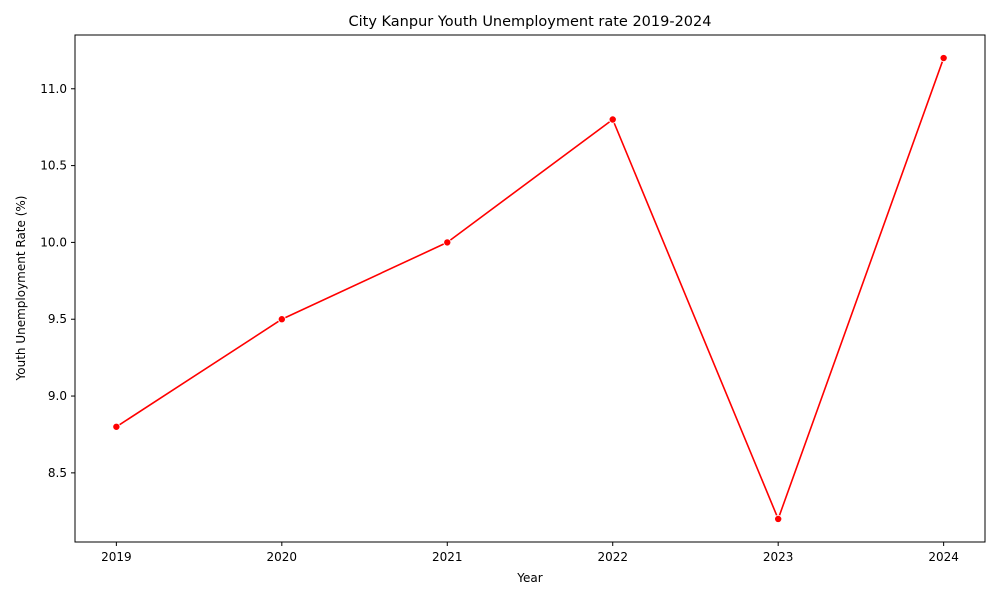 The height and width of the screenshot is (600, 1000). Describe the element at coordinates (57, 319) in the screenshot. I see `y-tick-label: 9.5` at that location.